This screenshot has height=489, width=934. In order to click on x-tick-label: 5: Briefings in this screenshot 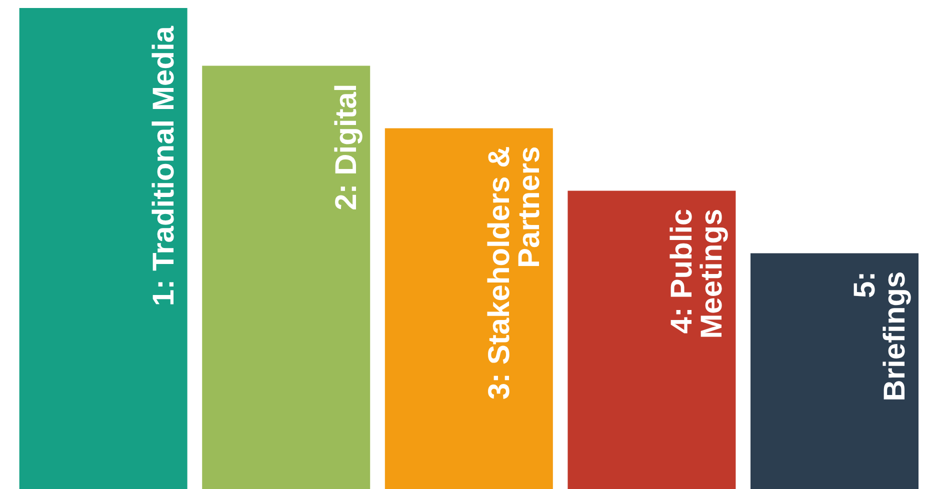, I will do `click(880, 336)`.